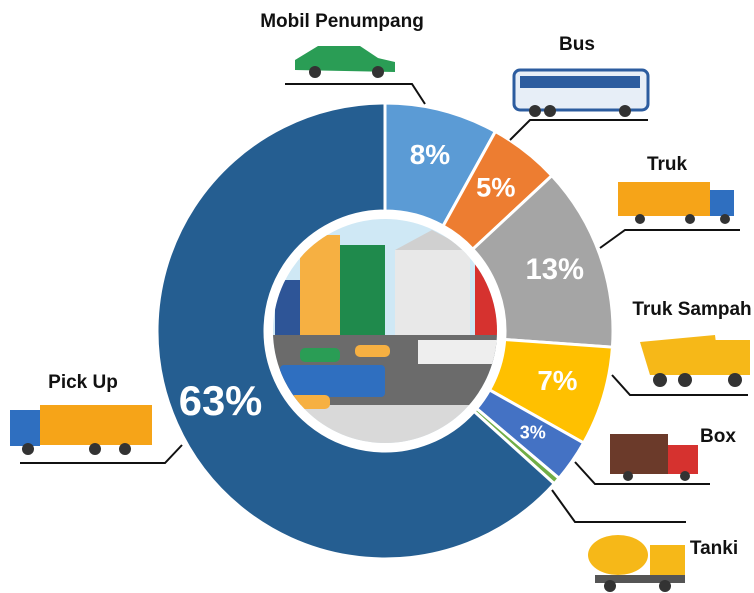 The width and height of the screenshot is (754, 593). I want to click on category-label: Truk Sampah, so click(691, 309).